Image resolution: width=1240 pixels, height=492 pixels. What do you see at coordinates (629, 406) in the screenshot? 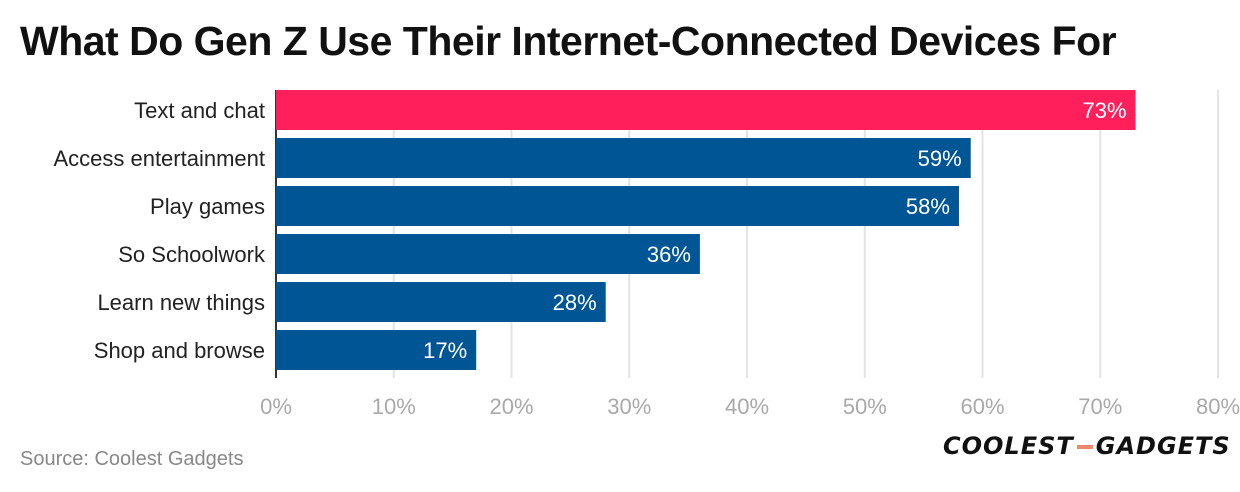
I see `x-tick-label: 30%` at bounding box center [629, 406].